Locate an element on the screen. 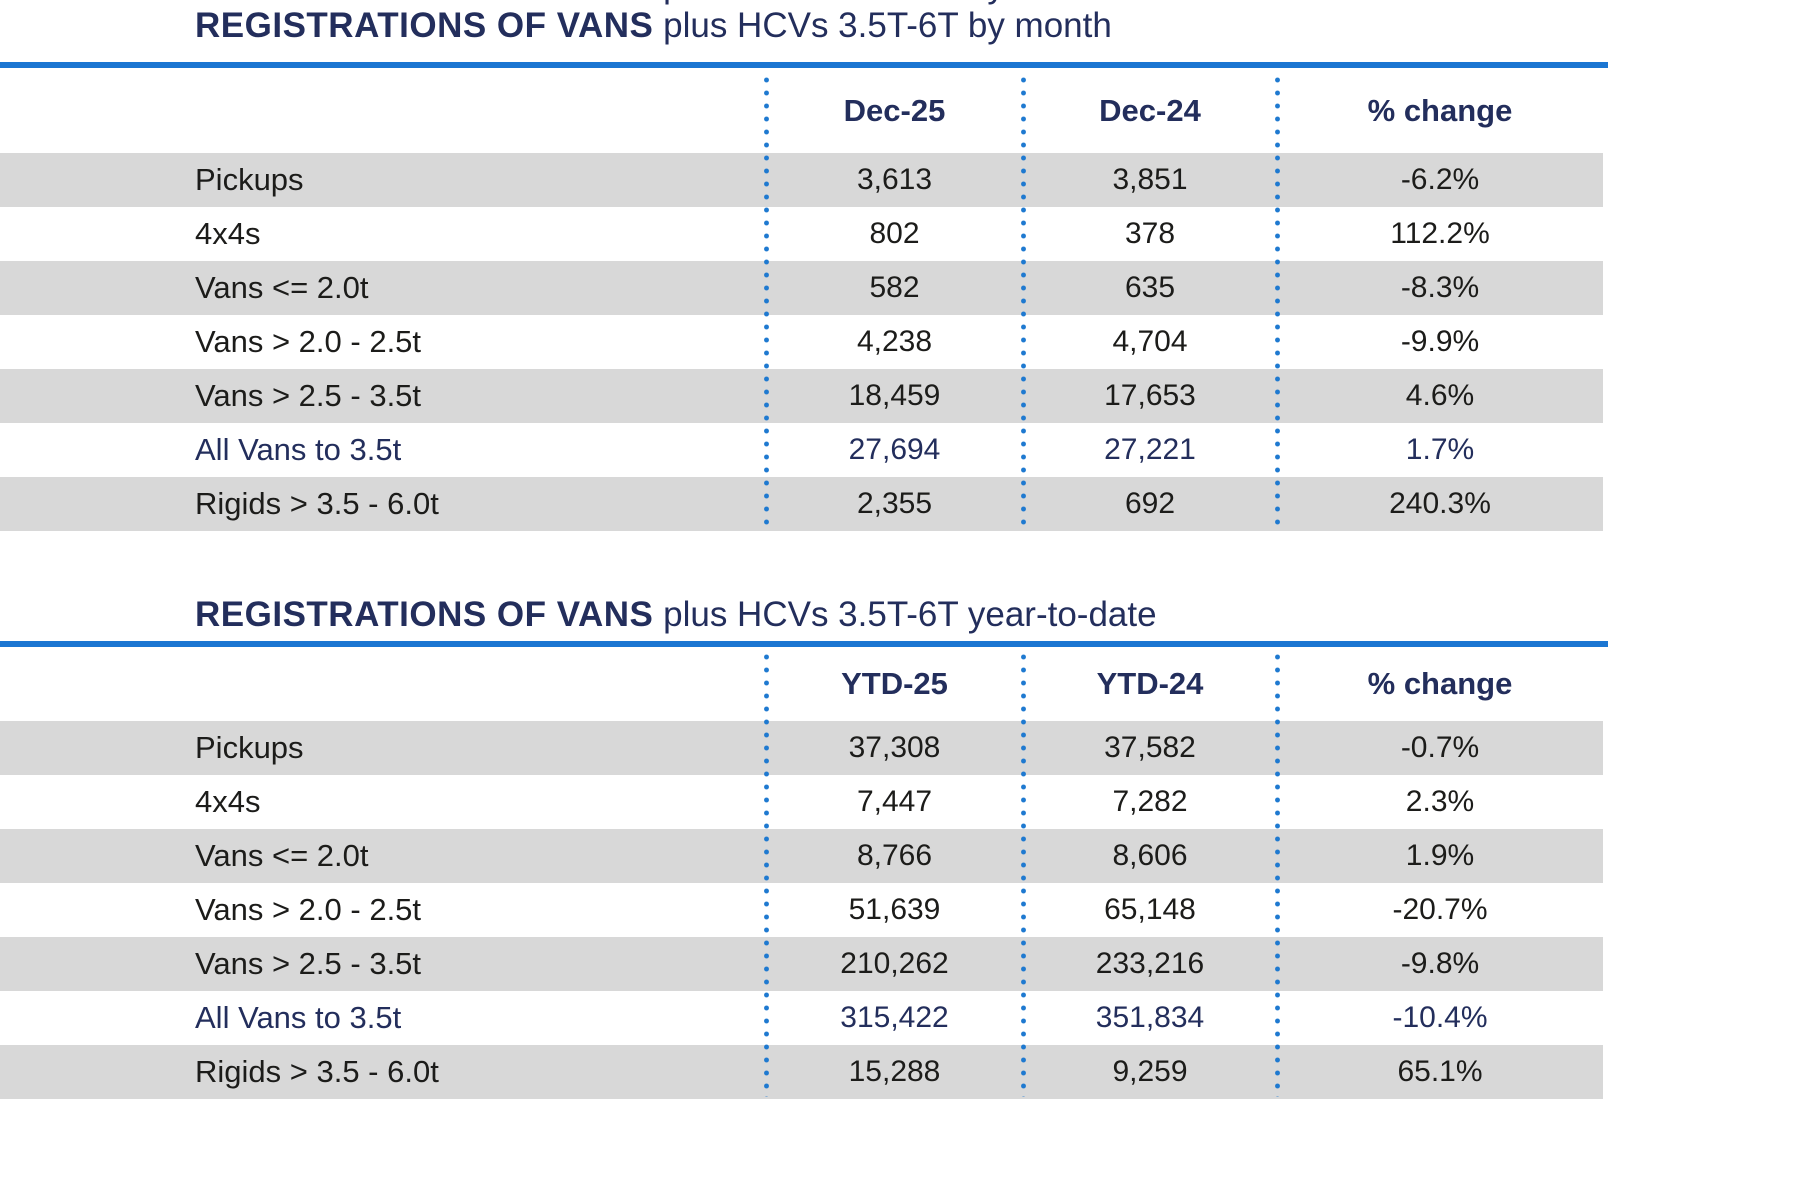 This screenshot has height=1188, width=1794. value-pct-change: 65.1% is located at coordinates (1440, 1071).